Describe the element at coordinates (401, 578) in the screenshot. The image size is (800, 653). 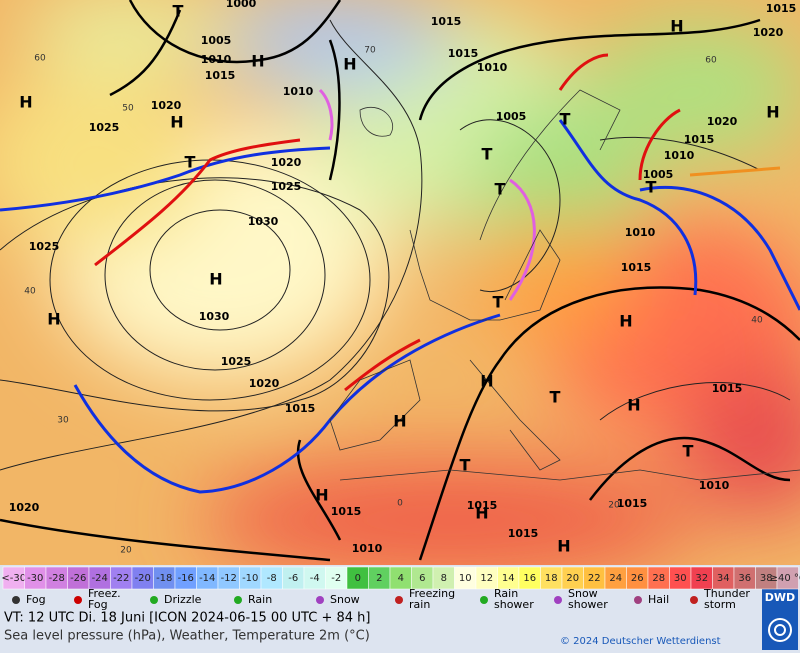
I see `scale-label: 4` at that location.